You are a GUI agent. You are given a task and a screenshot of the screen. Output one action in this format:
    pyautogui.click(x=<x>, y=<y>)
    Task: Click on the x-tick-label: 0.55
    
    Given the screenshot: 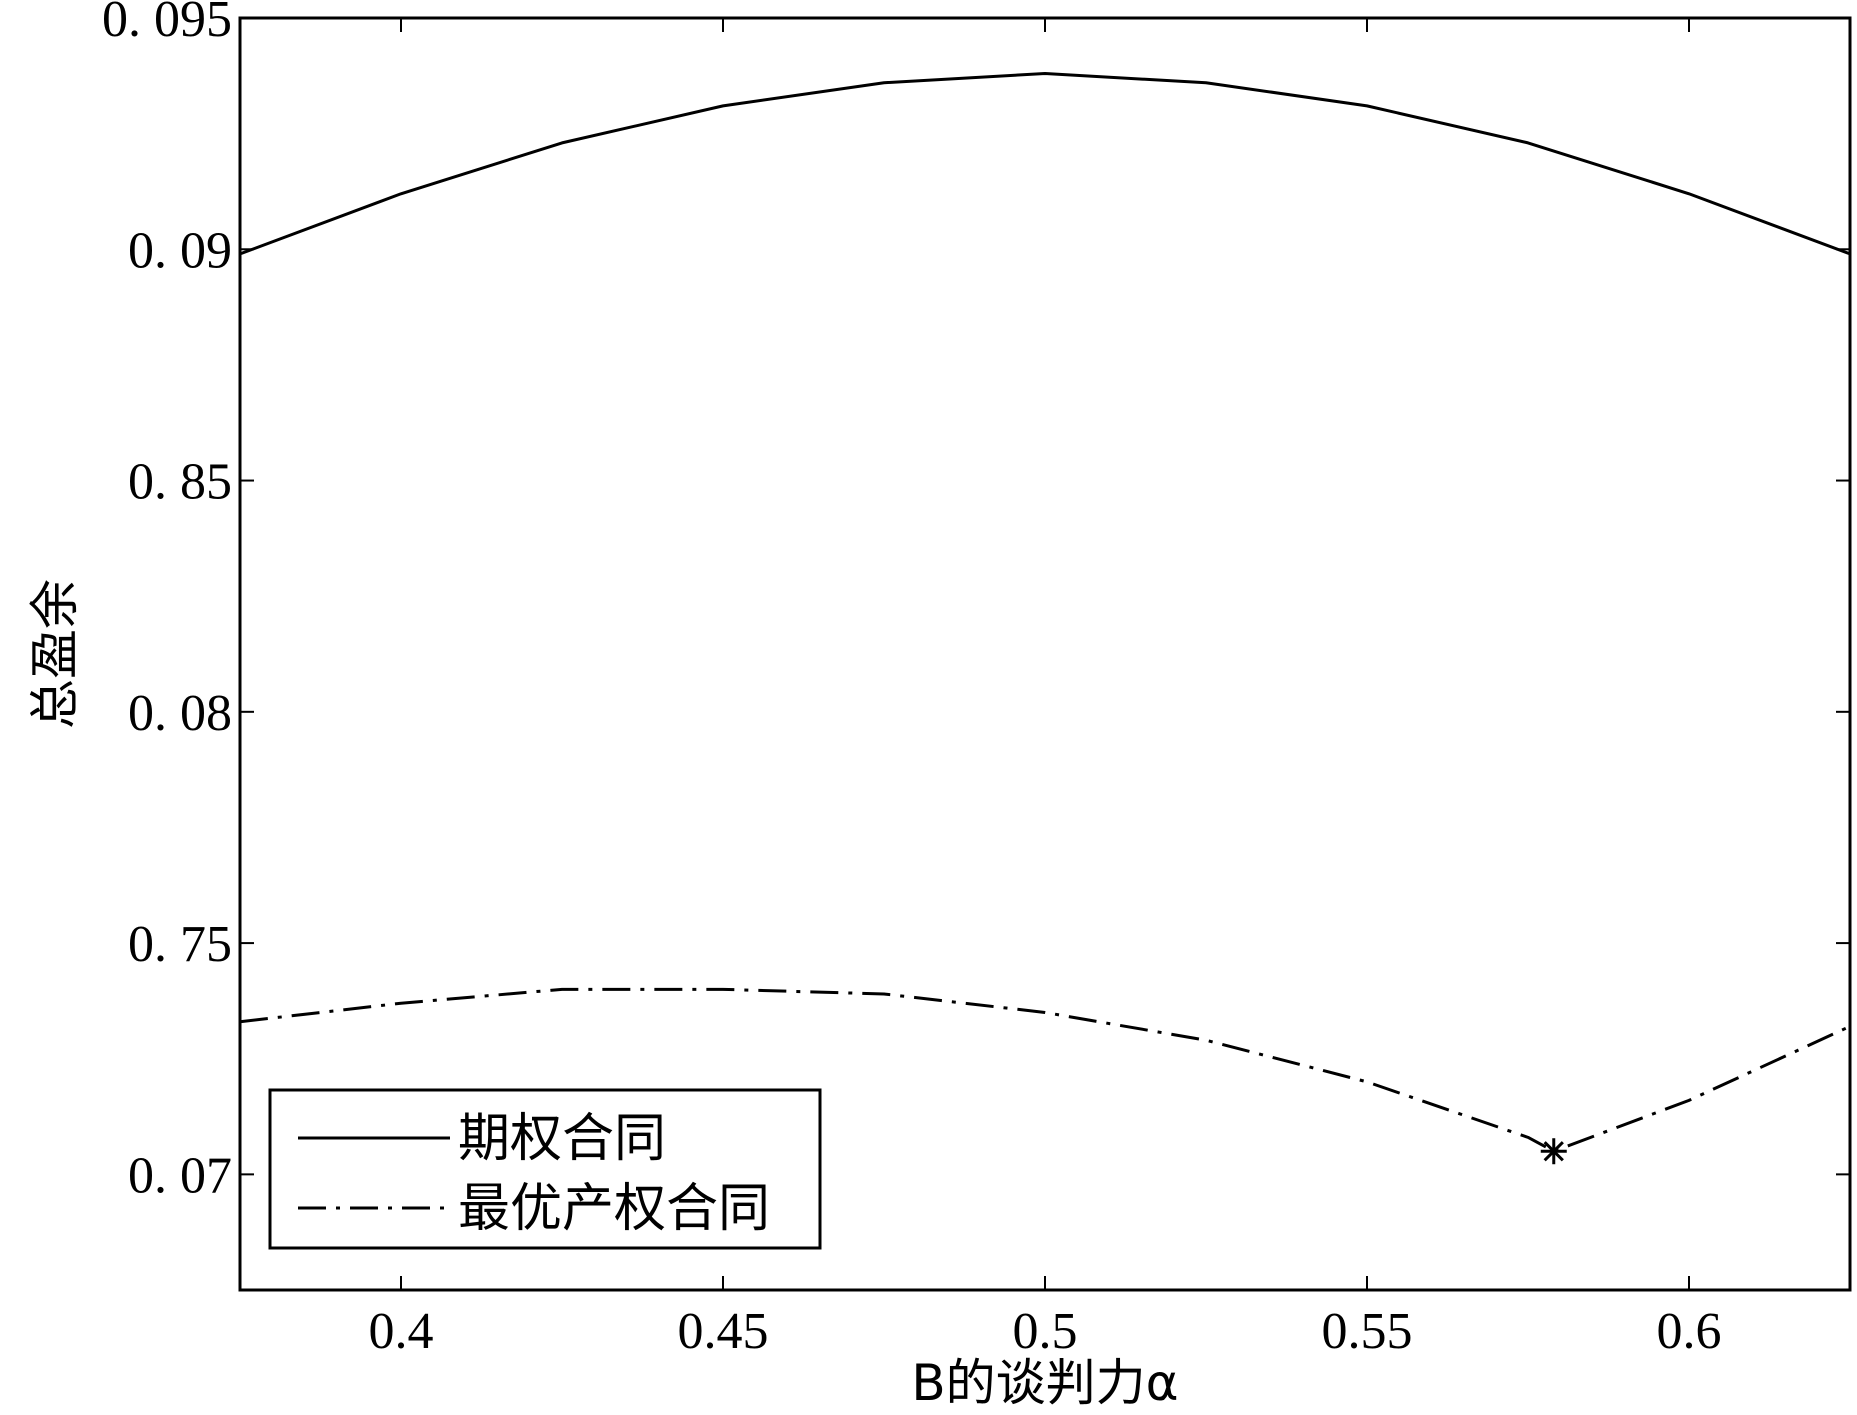 What is the action you would take?
    pyautogui.click(x=1367, y=1331)
    